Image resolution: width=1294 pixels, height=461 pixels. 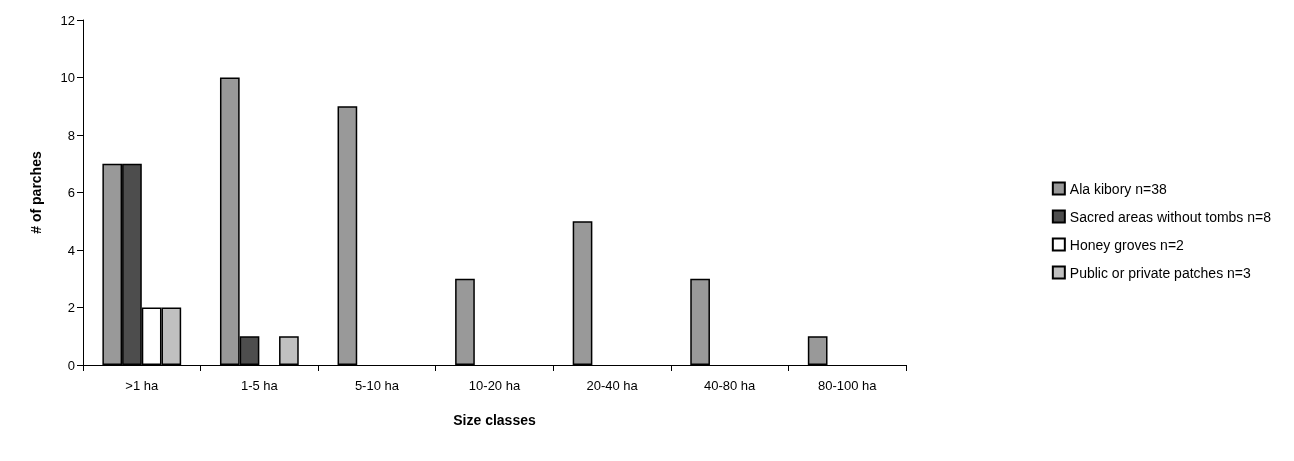 What do you see at coordinates (1170, 216) in the screenshot?
I see `legend-label: Sacred areas without tombs n=8` at bounding box center [1170, 216].